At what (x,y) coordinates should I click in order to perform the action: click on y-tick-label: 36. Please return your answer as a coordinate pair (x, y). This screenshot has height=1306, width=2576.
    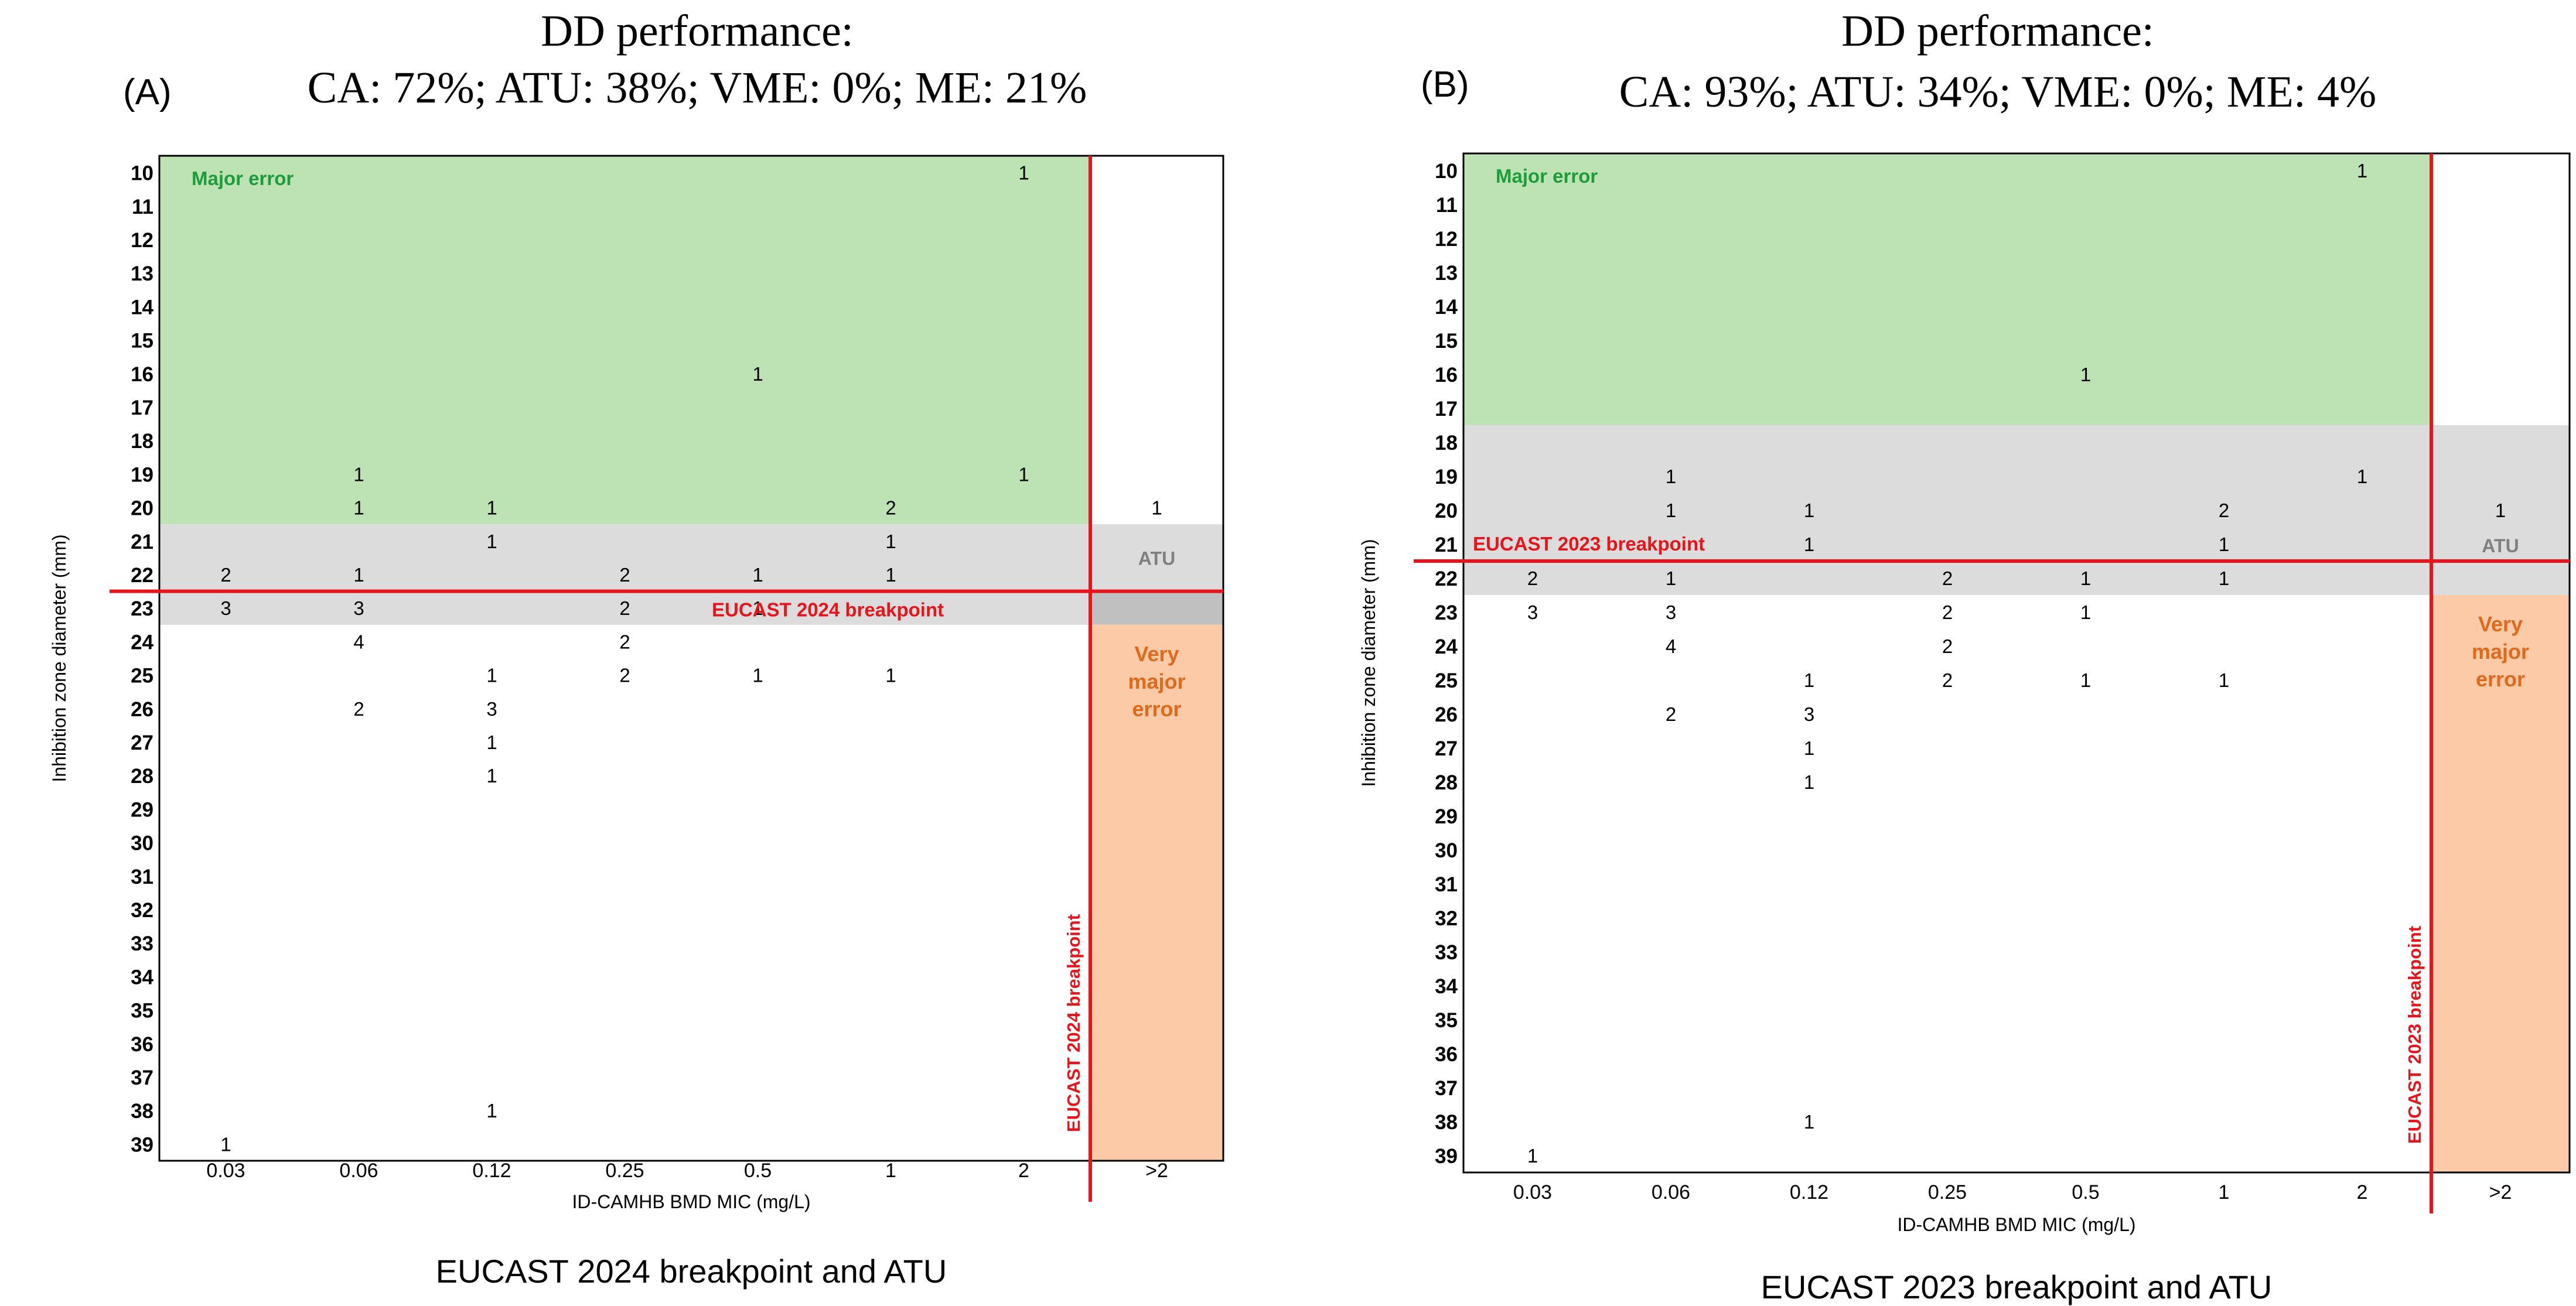
    Looking at the image, I should click on (142, 1044).